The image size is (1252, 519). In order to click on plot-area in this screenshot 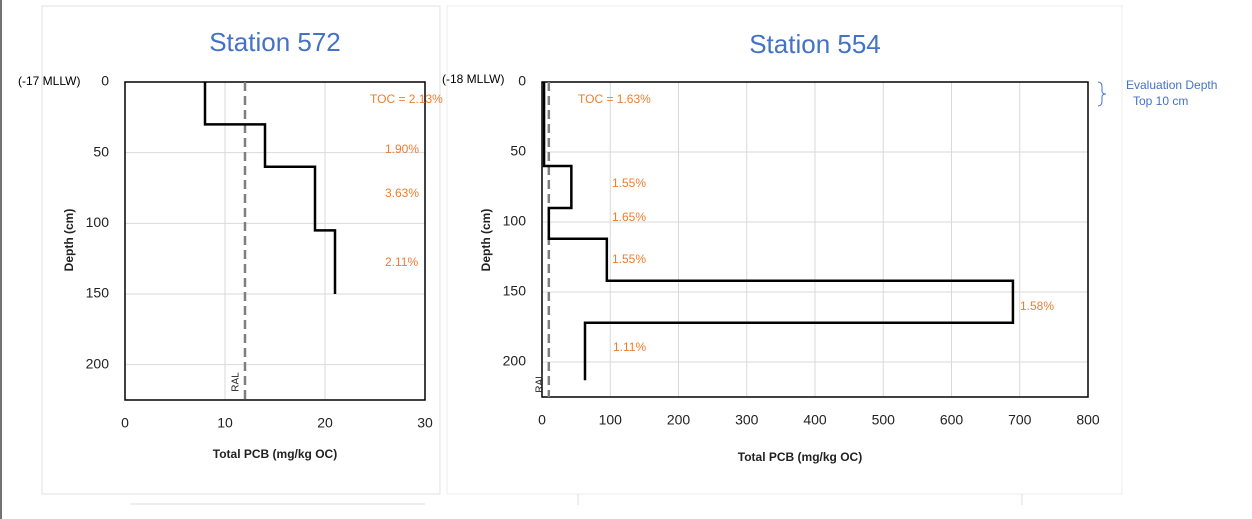, I will do `click(275, 241)`.